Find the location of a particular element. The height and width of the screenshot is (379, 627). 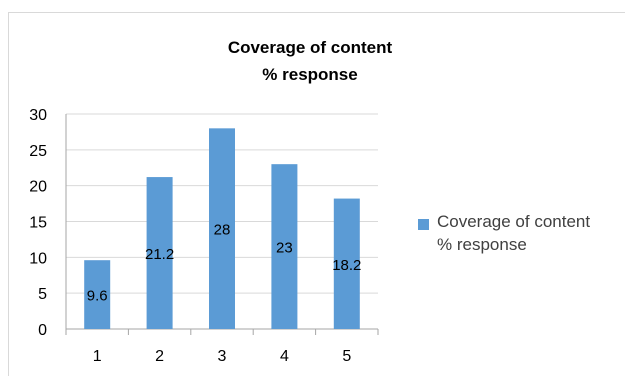

legend-label: Coverage of content % response is located at coordinates (532, 233).